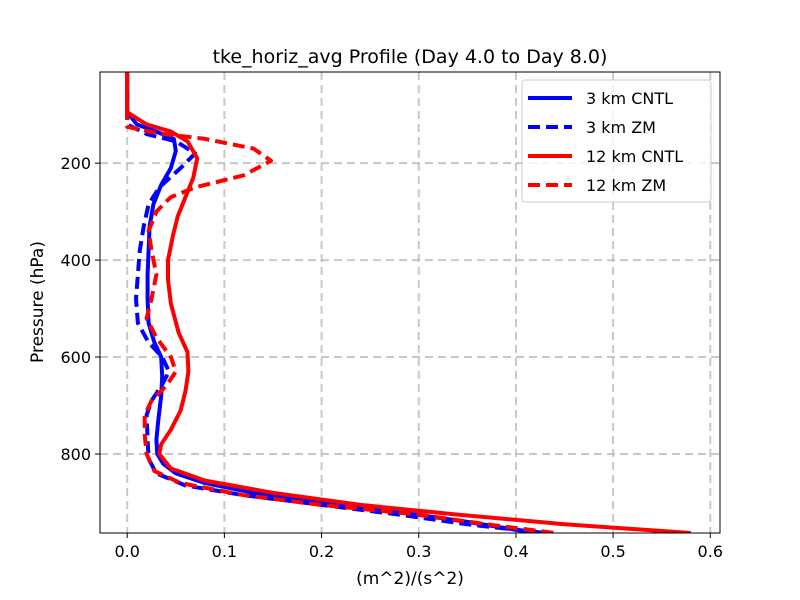 The width and height of the screenshot is (800, 600). I want to click on legend-label-4: 12 km ZM, so click(626, 185).